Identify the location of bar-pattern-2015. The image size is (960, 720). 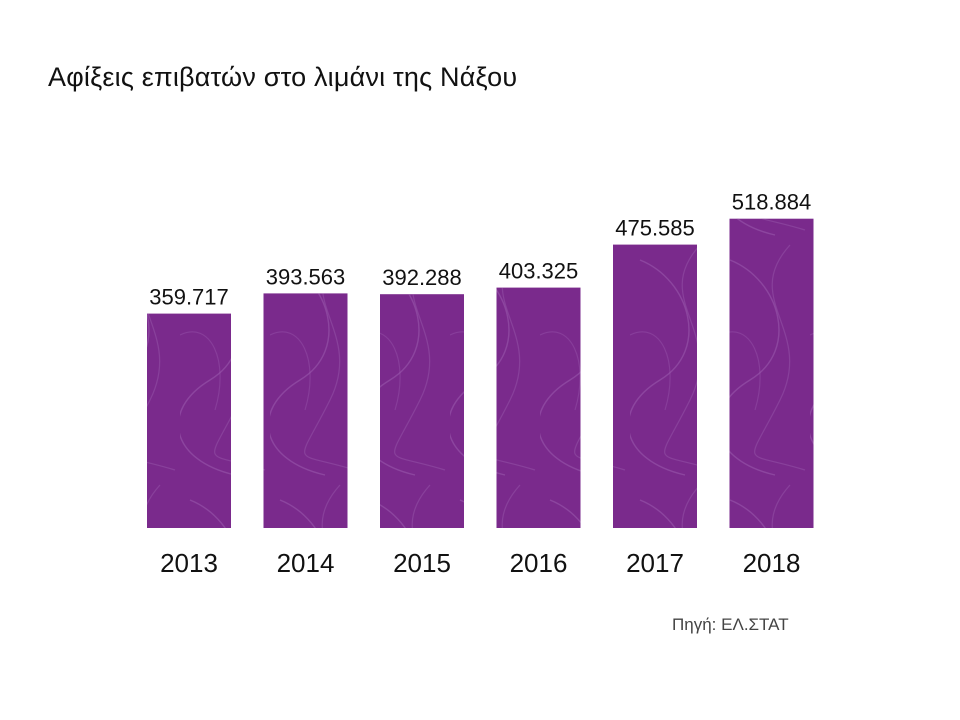
(422, 411).